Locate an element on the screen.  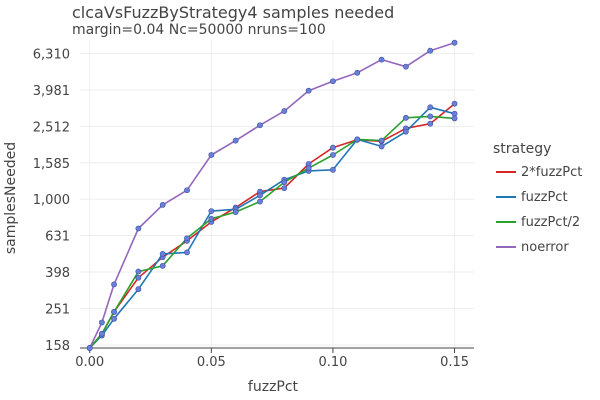
legend-item-label: 2*fuzzPct is located at coordinates (551, 172).